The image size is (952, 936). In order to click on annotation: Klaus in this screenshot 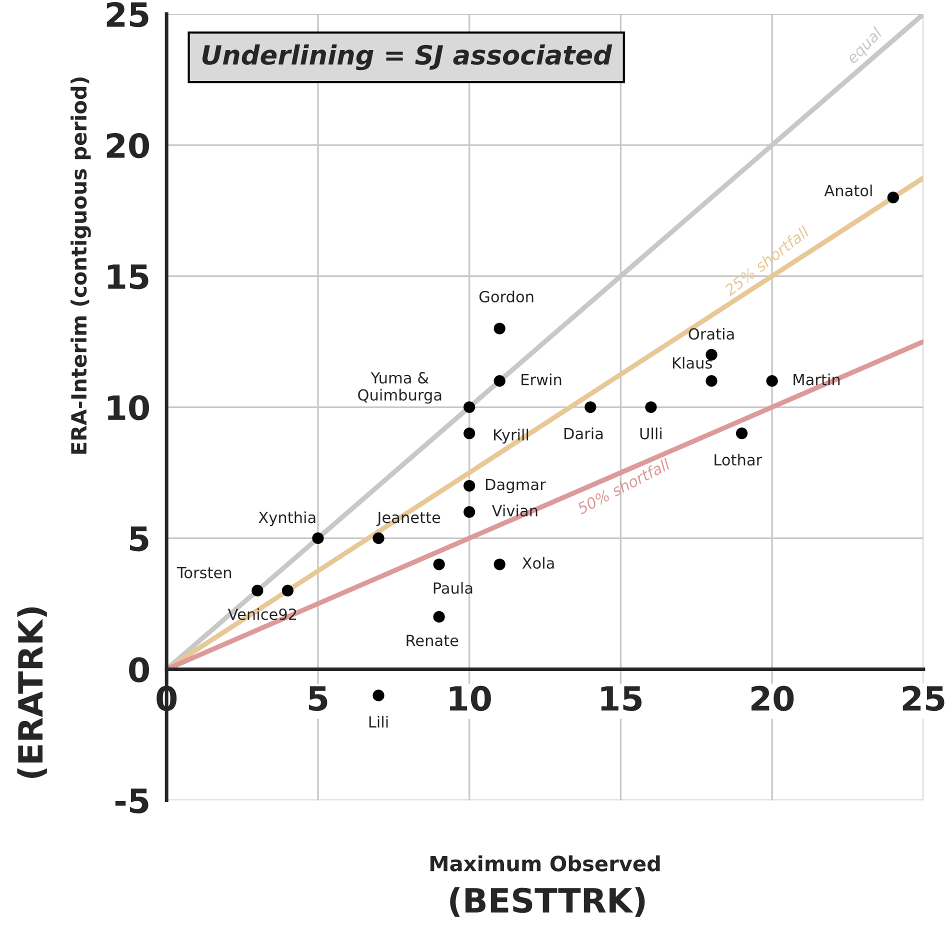, I will do `click(692, 362)`.